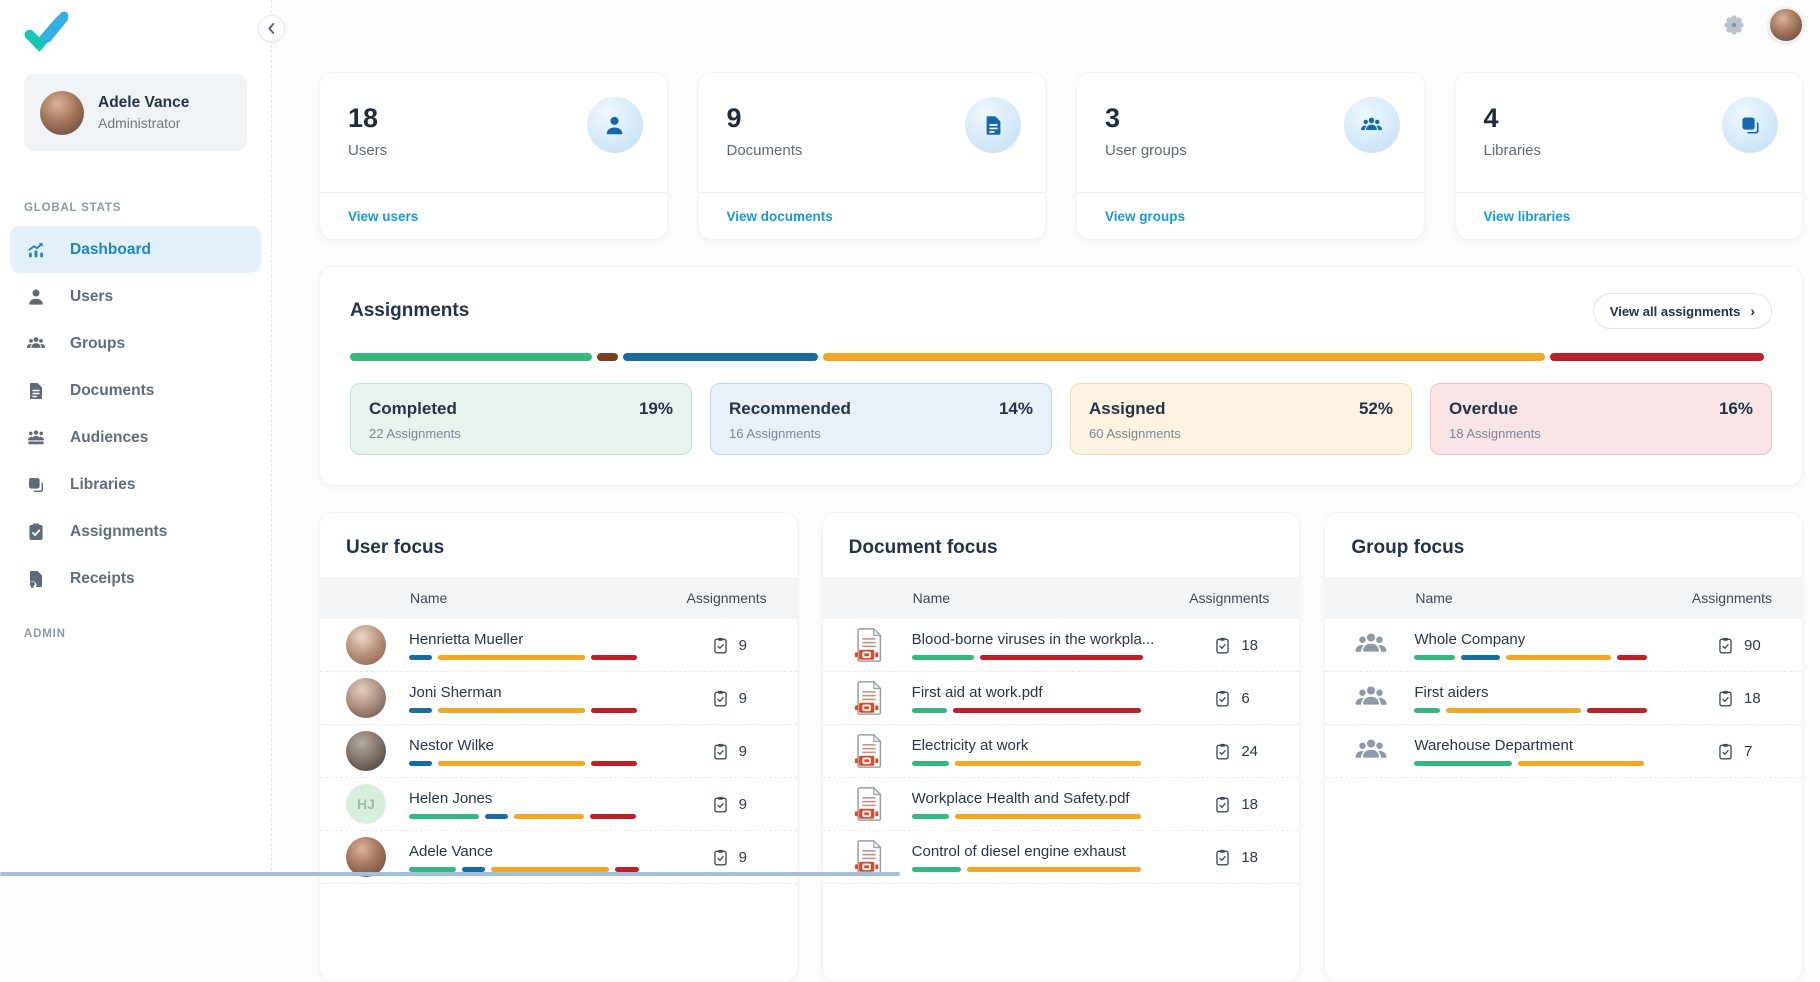 This screenshot has width=1820, height=982. What do you see at coordinates (1745, 751) in the screenshot?
I see `row-assignment-count: 7` at bounding box center [1745, 751].